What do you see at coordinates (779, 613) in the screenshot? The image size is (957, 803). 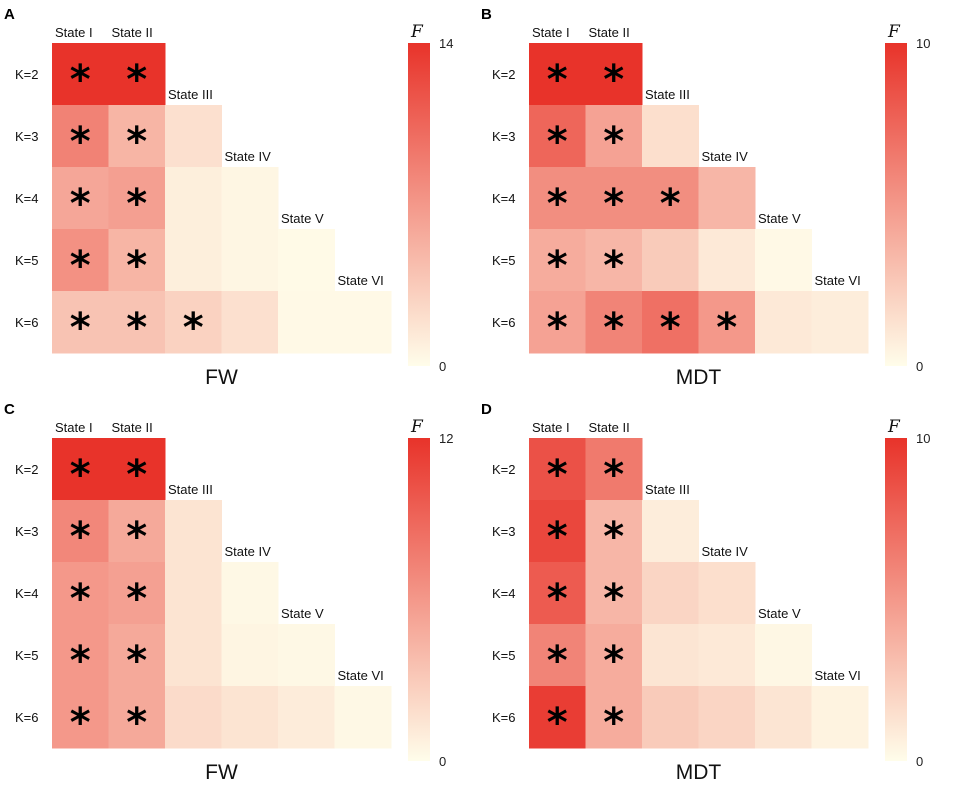 I see `column-label: State V` at bounding box center [779, 613].